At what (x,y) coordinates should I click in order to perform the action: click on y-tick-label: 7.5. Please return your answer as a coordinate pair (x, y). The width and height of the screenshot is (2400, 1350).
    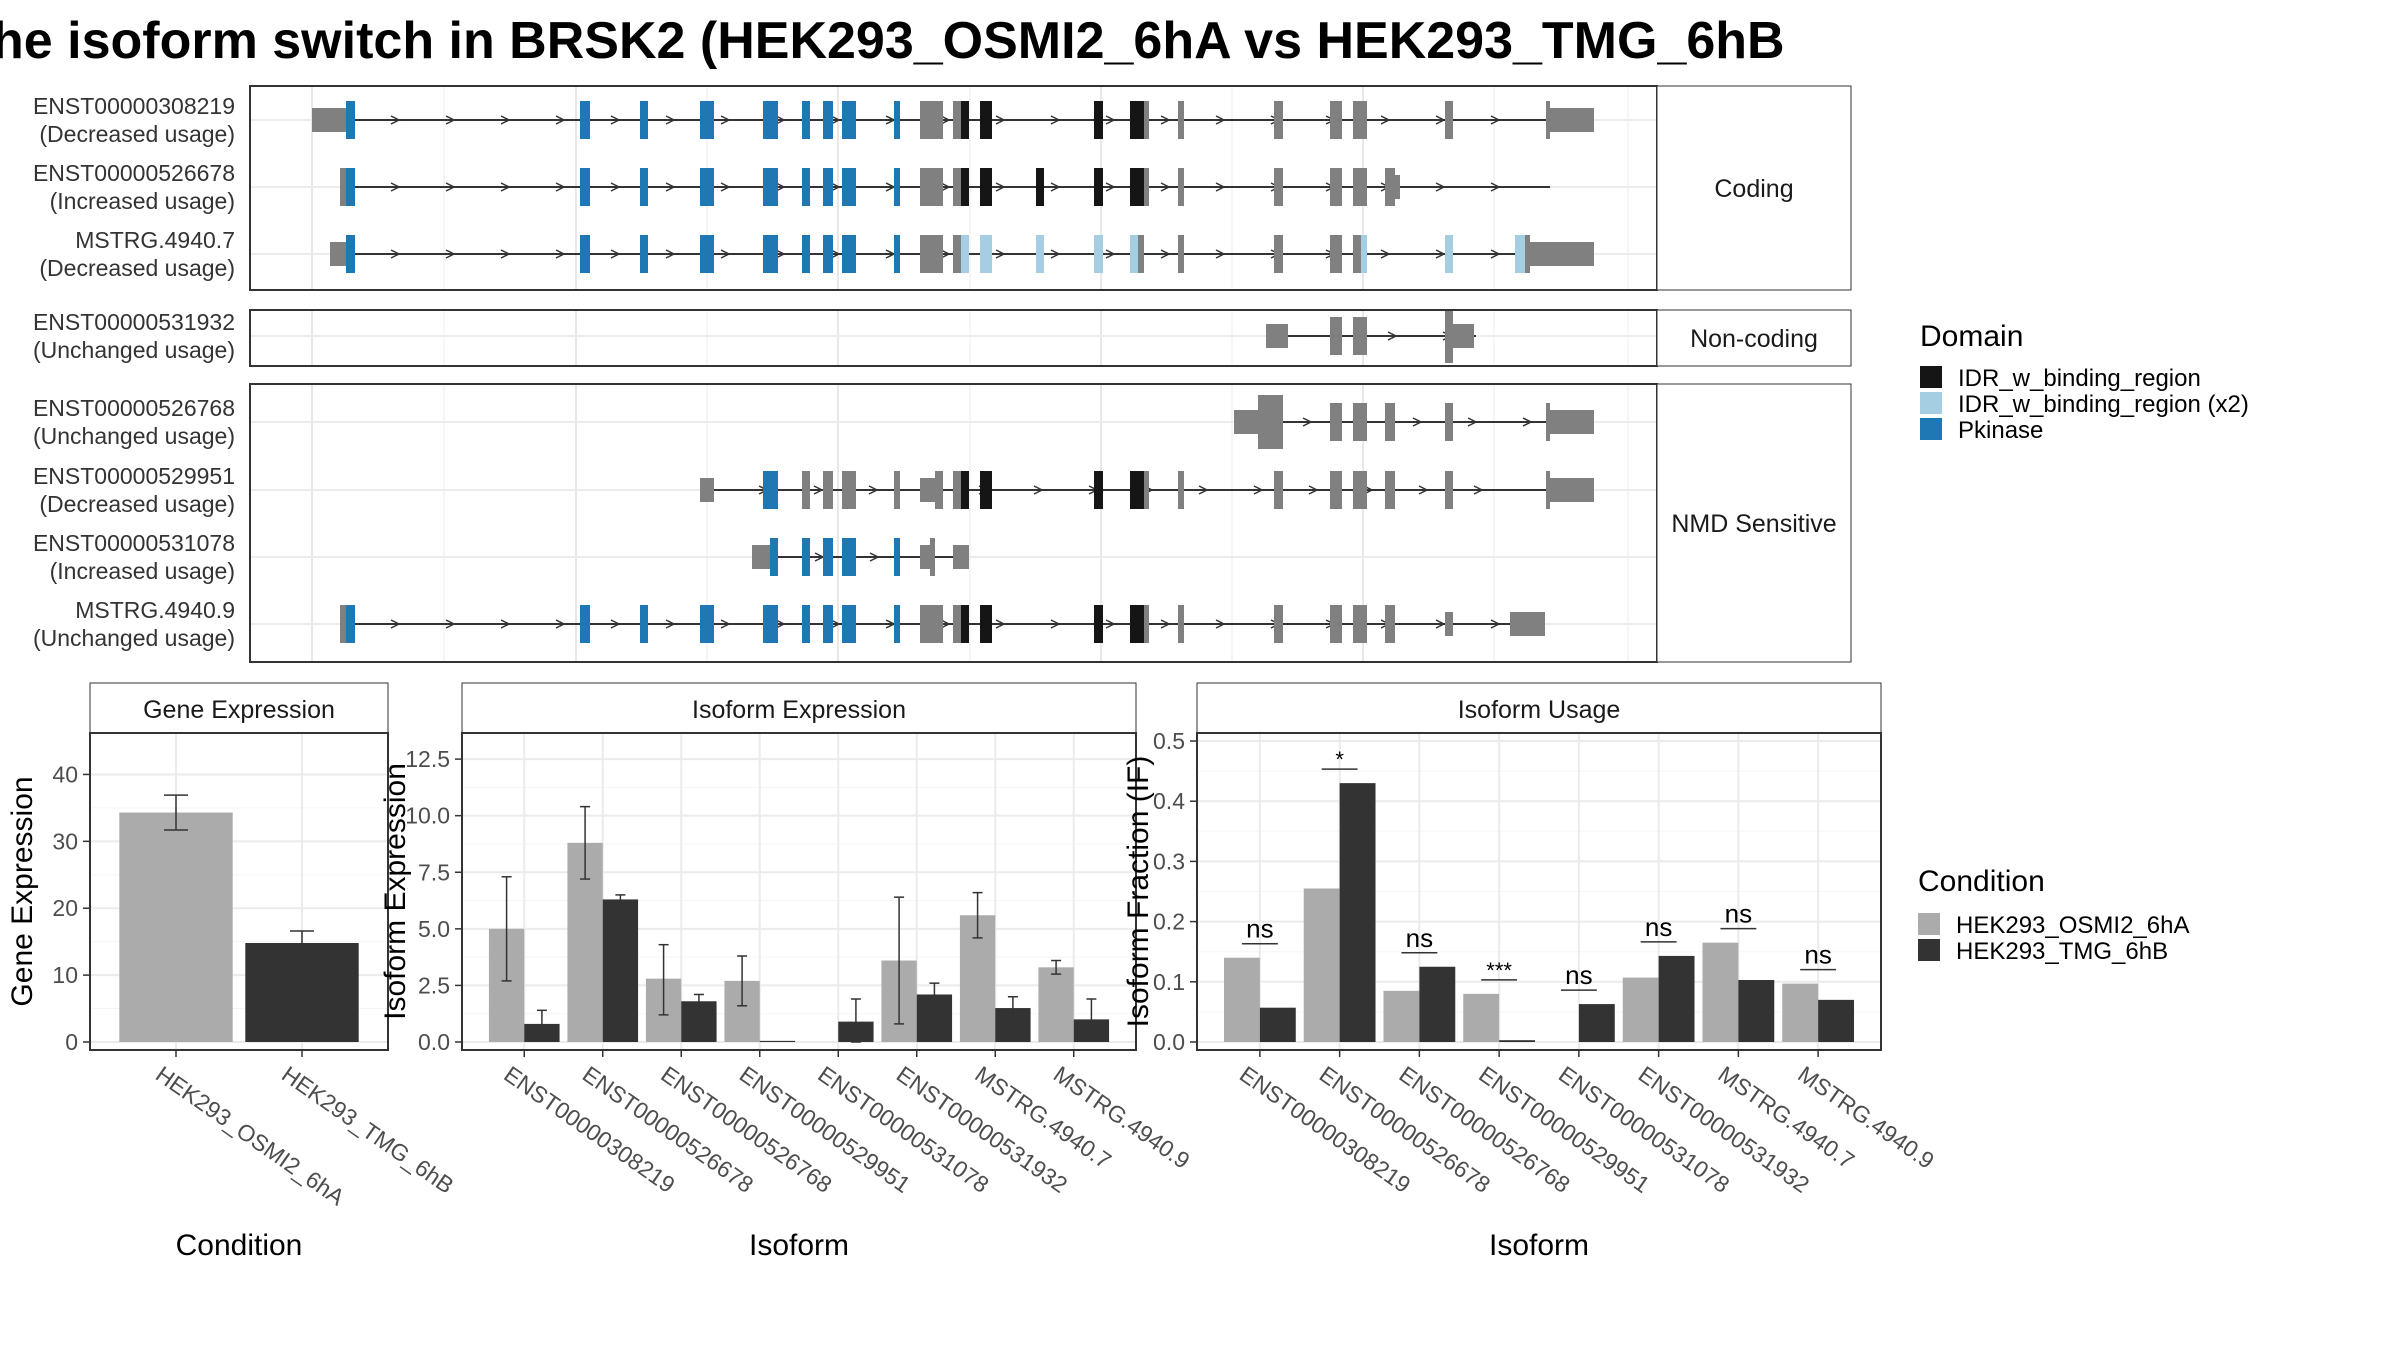
    Looking at the image, I should click on (434, 872).